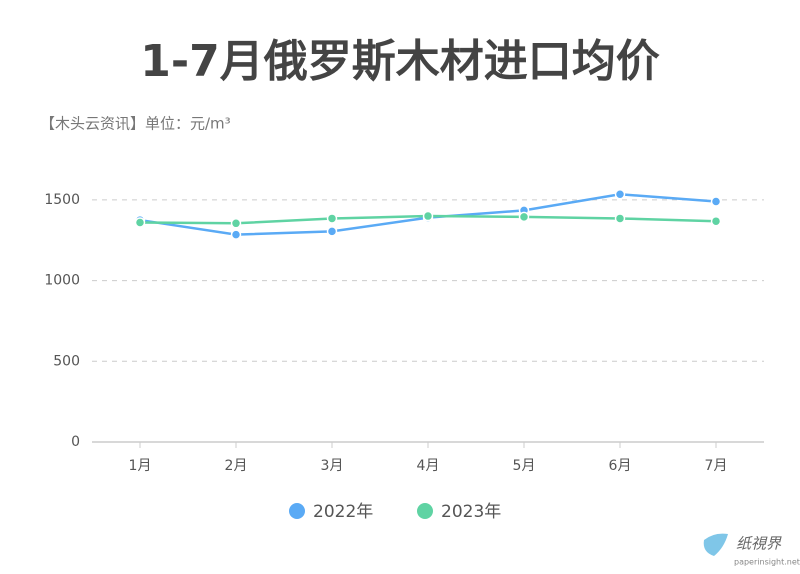  Describe the element at coordinates (75, 442) in the screenshot. I see `y-tick-label: 0` at that location.